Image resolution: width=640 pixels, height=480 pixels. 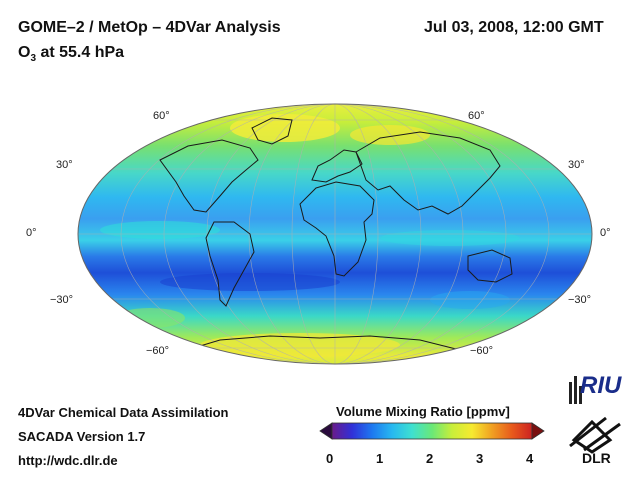 What do you see at coordinates (596, 458) in the screenshot?
I see `dlr-logo-text: DLR` at bounding box center [596, 458].